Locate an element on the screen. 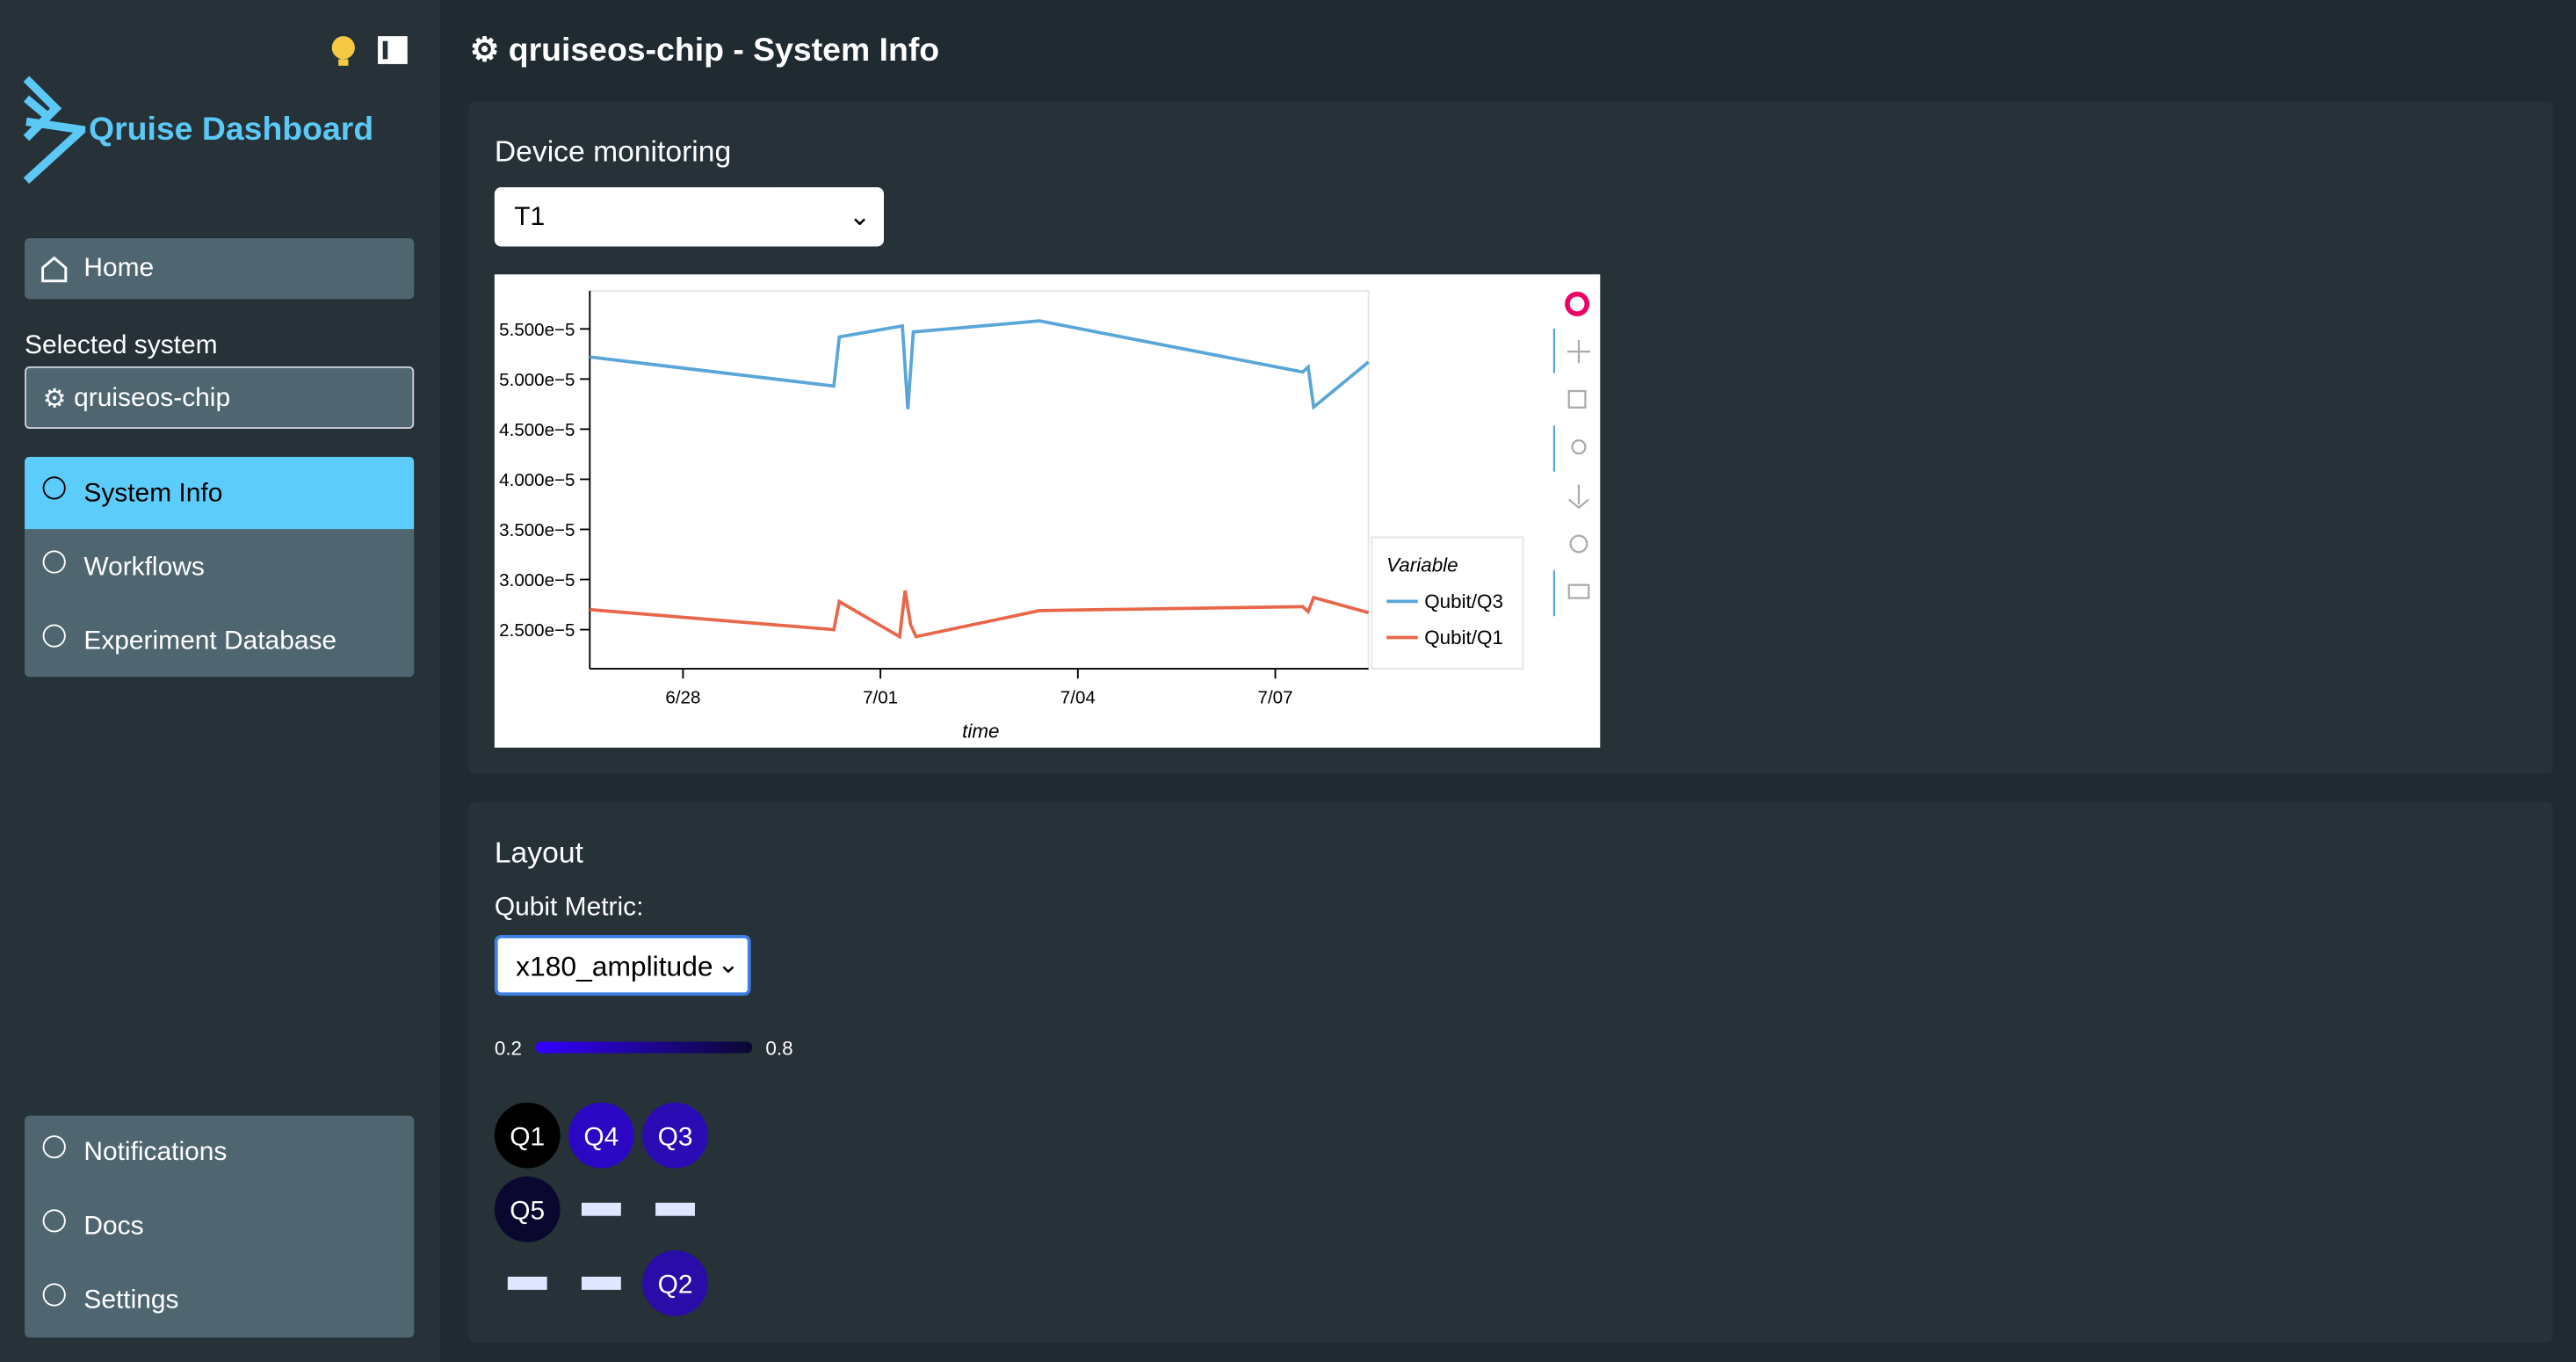 This screenshot has height=1362, width=2576. qubit-grid: Q1 Q4 Q3 Q5 Q2 is located at coordinates (601, 1209).